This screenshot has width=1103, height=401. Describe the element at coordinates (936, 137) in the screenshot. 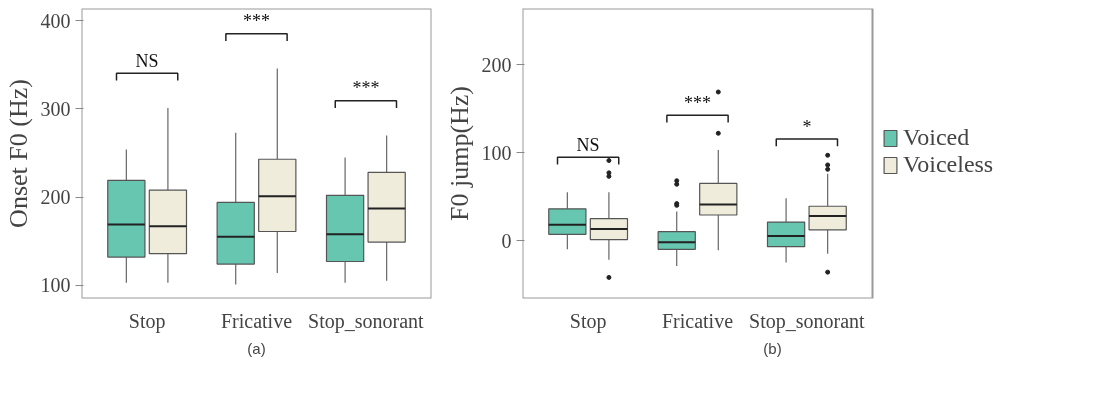

I see `legend-label: Voiced` at that location.